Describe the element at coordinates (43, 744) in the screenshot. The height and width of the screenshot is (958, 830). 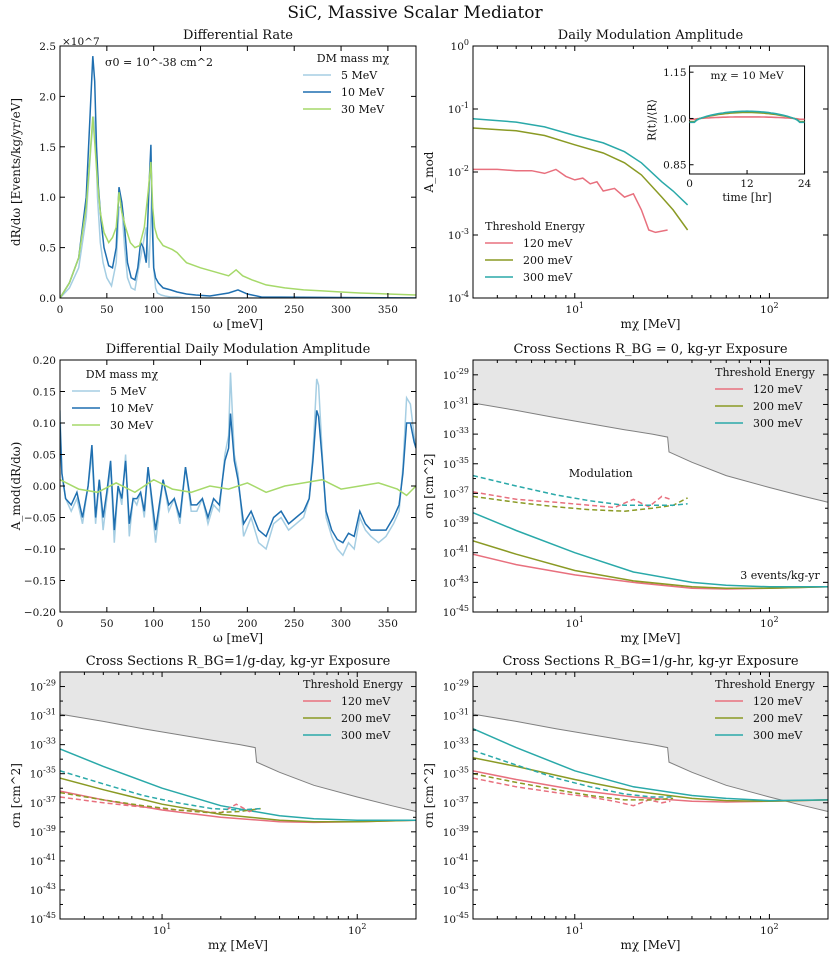
I see `y-tick-label: 10⁻³³` at that location.